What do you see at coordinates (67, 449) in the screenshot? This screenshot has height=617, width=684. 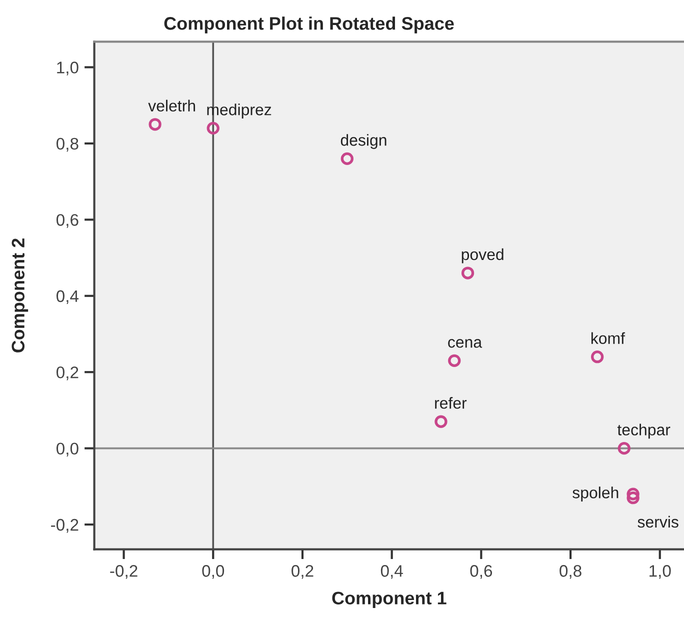 I see `y-tick-label: 0,0` at bounding box center [67, 449].